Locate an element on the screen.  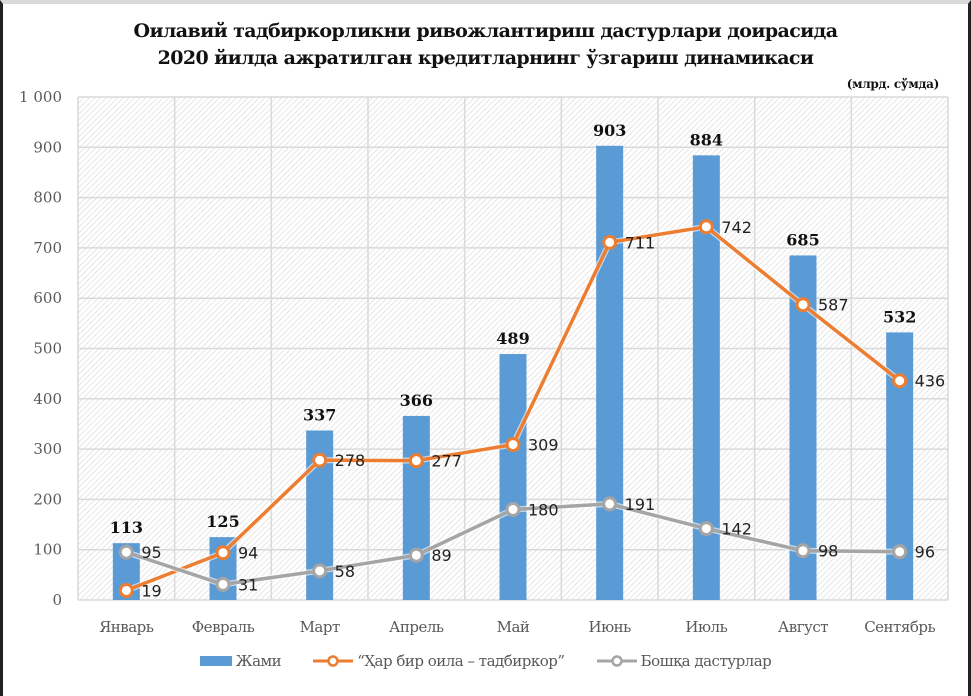
point-data-label-orange: 711 is located at coordinates (640, 242).